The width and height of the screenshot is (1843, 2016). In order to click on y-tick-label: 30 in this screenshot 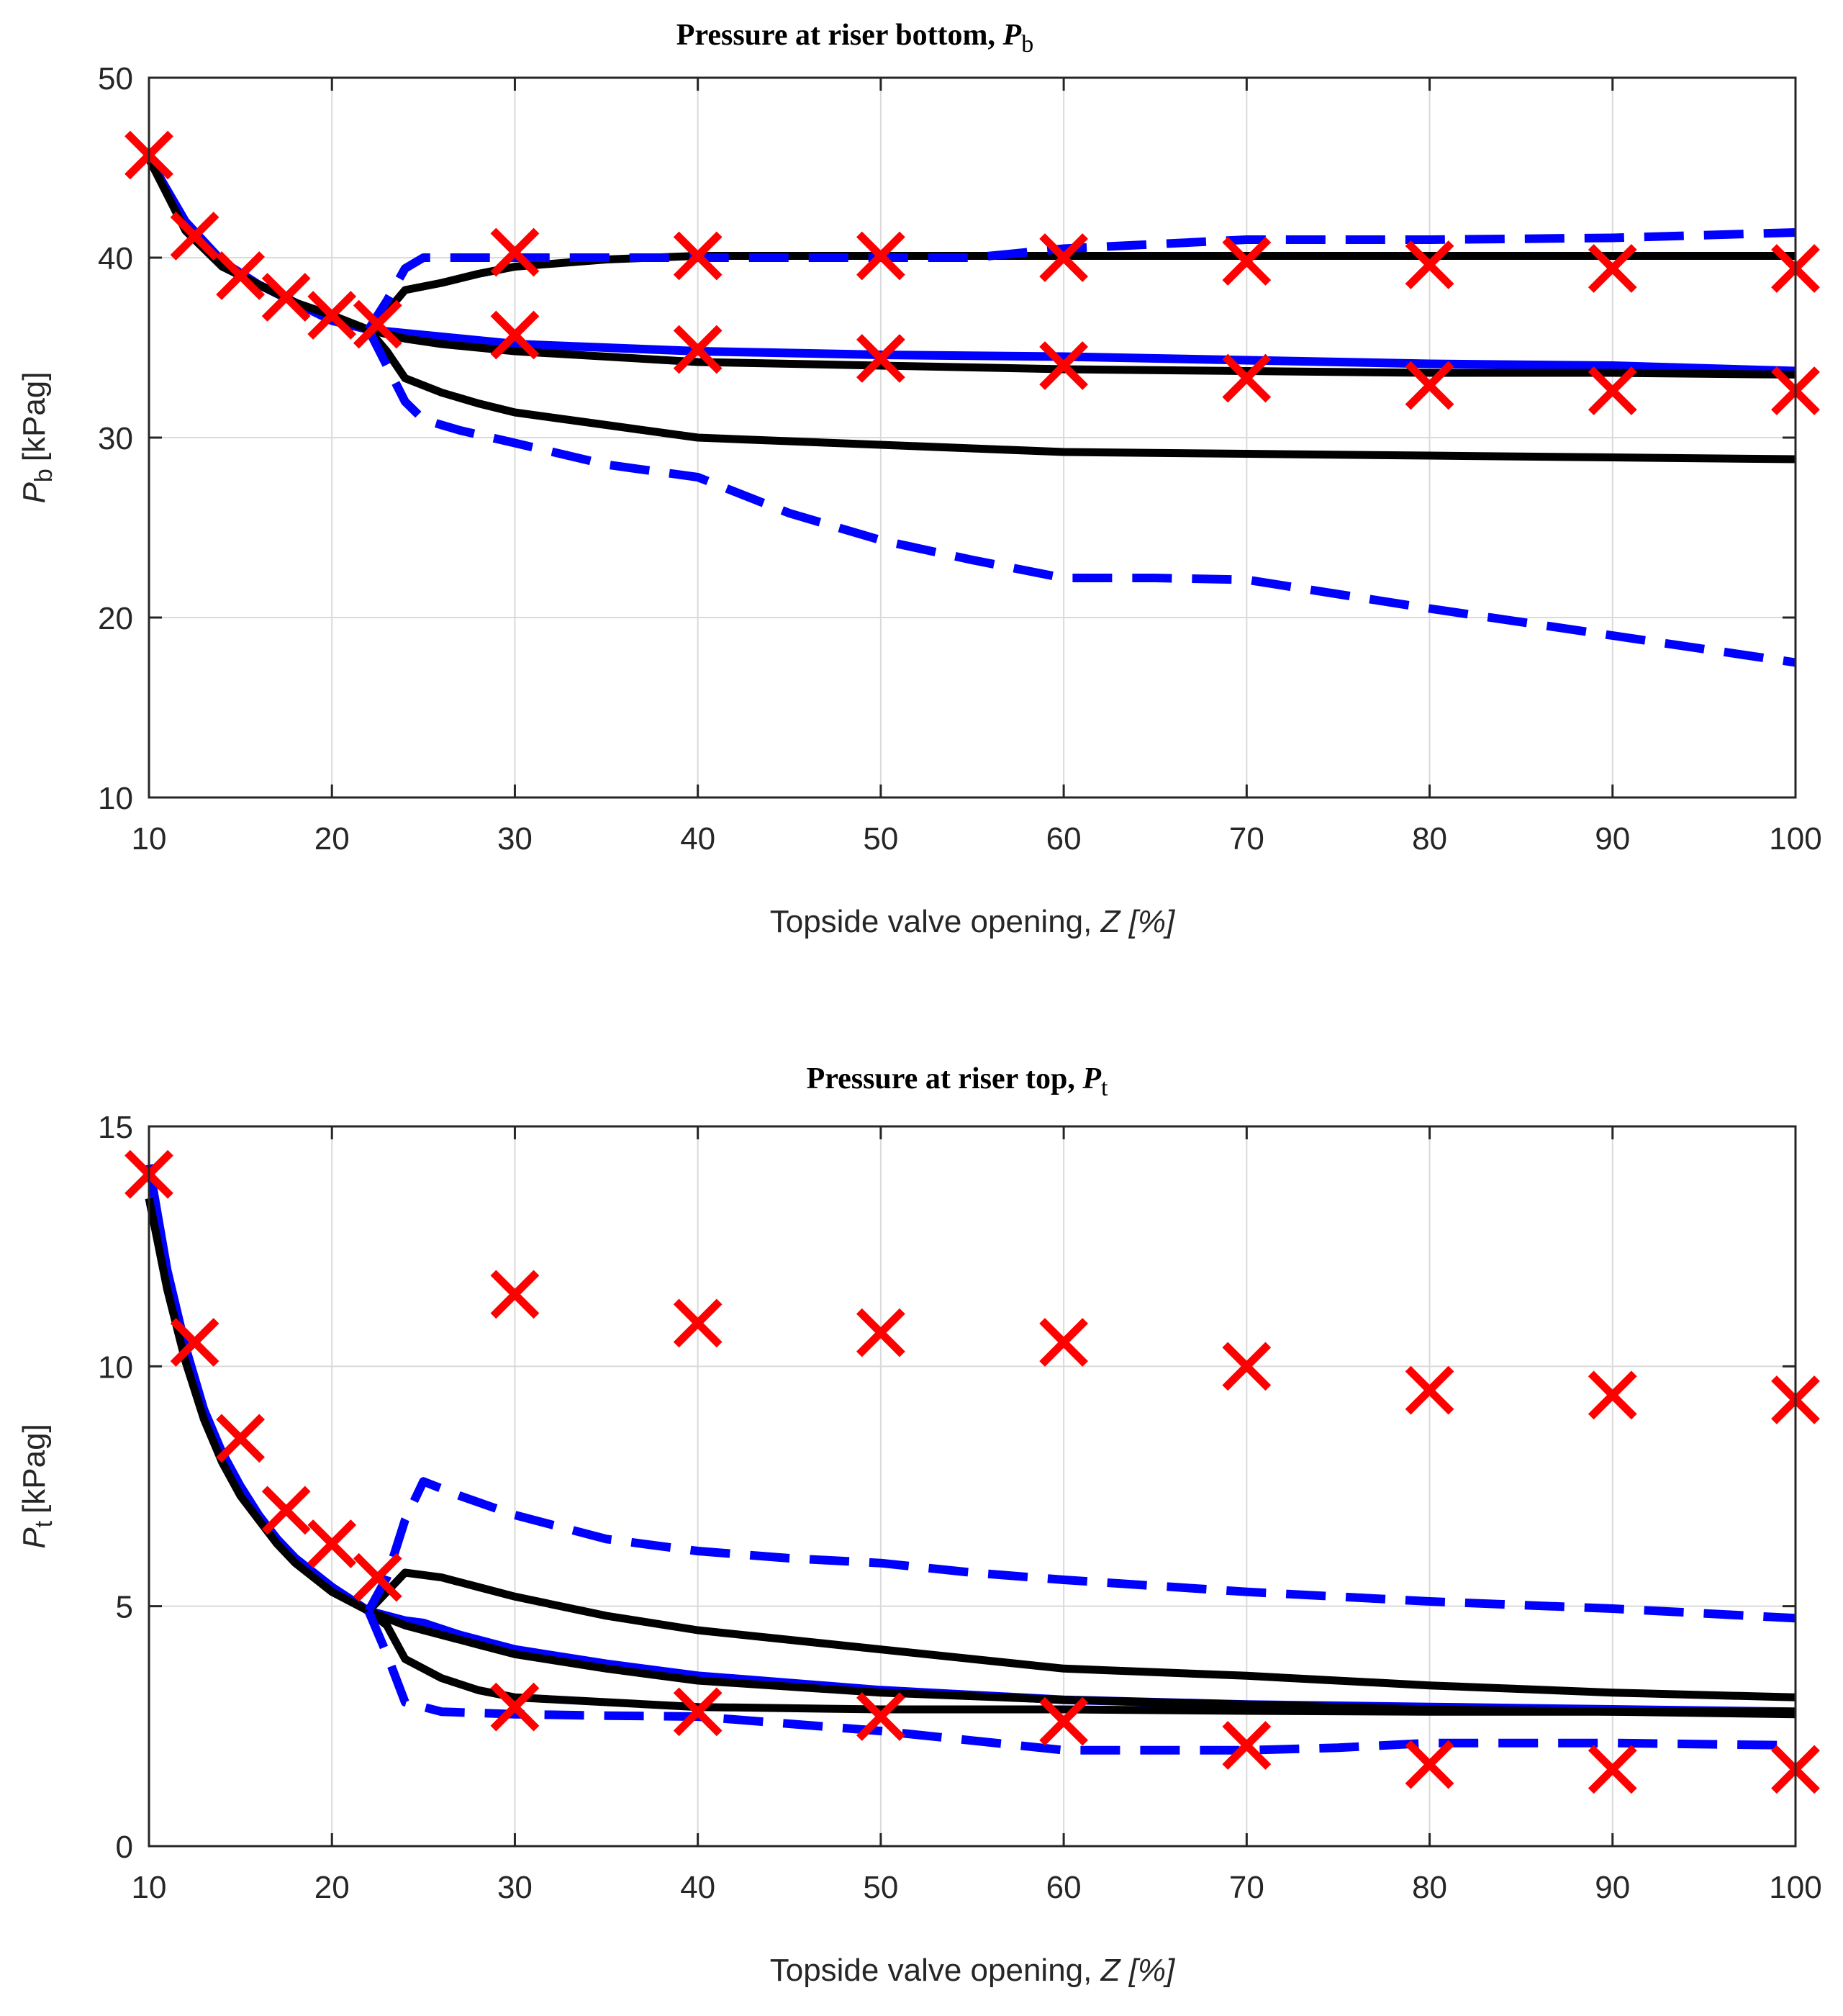, I will do `click(115, 439)`.